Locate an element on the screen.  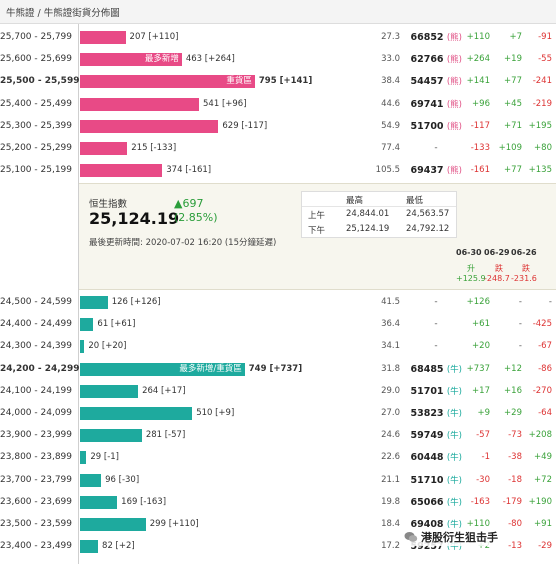
warrant-code: 51700 is located at coordinates (427, 126).